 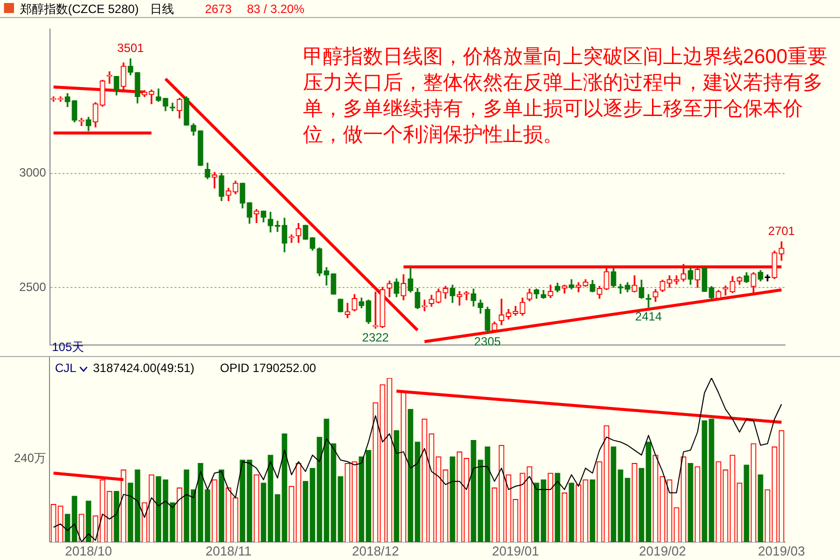 I want to click on annotation: 2305, so click(x=488, y=341).